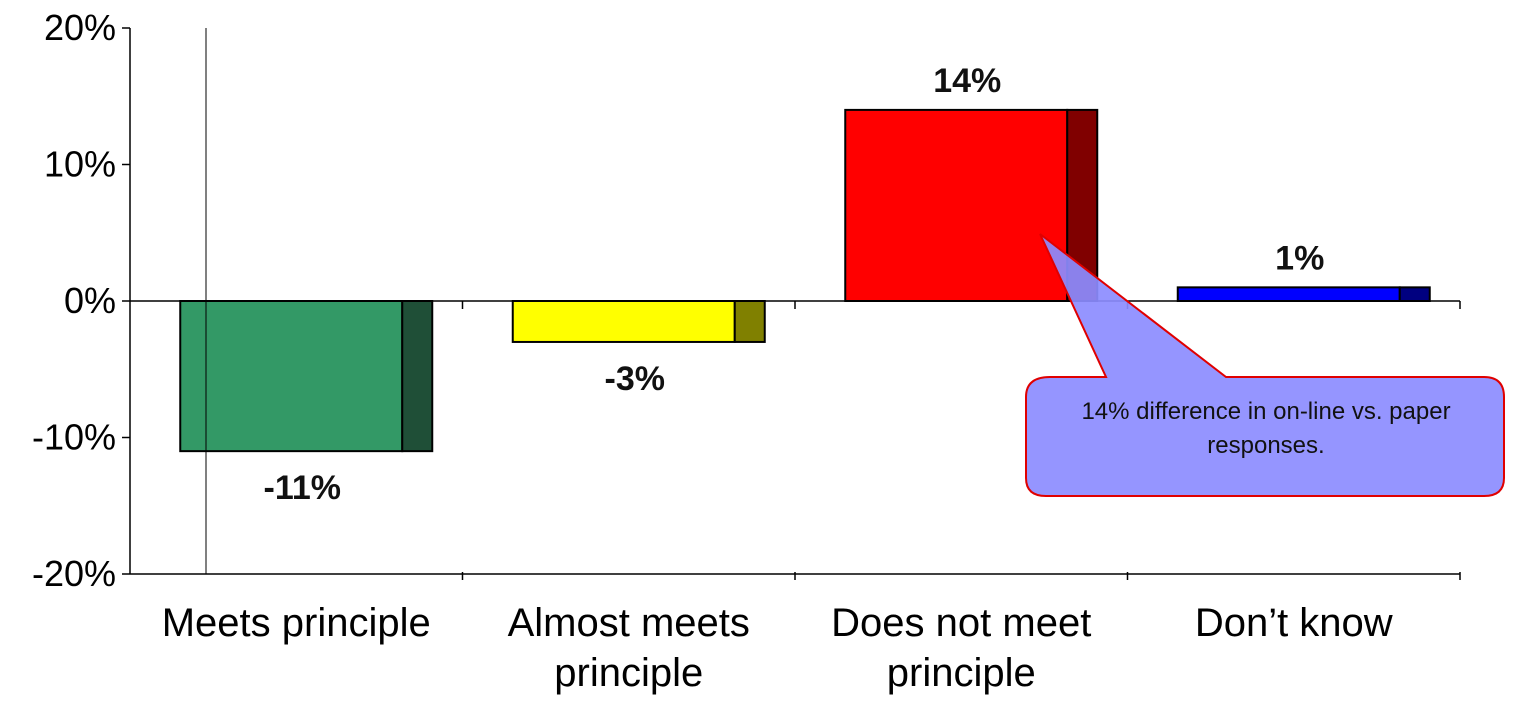  What do you see at coordinates (961, 648) in the screenshot?
I see `x-category-label: Does not meet principle` at bounding box center [961, 648].